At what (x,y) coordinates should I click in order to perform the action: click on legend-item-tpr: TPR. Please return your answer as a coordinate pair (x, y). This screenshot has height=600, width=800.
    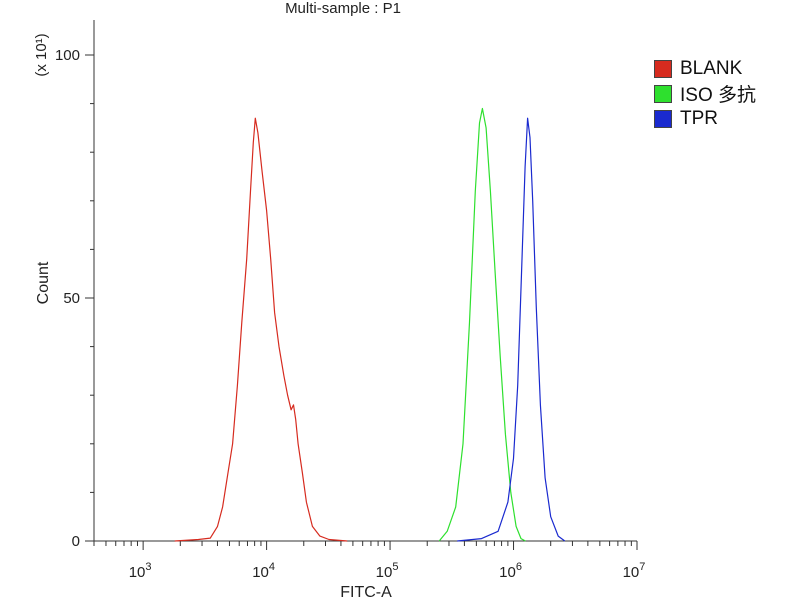
    Looking at the image, I should click on (705, 118).